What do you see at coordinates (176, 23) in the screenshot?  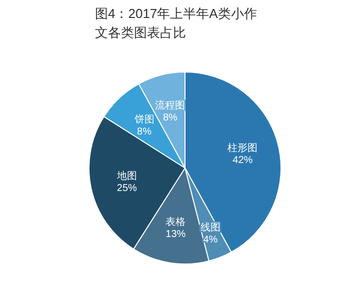 I see `chart-title: 图4：2017年上半年A类小作文各类图表占比` at bounding box center [176, 23].